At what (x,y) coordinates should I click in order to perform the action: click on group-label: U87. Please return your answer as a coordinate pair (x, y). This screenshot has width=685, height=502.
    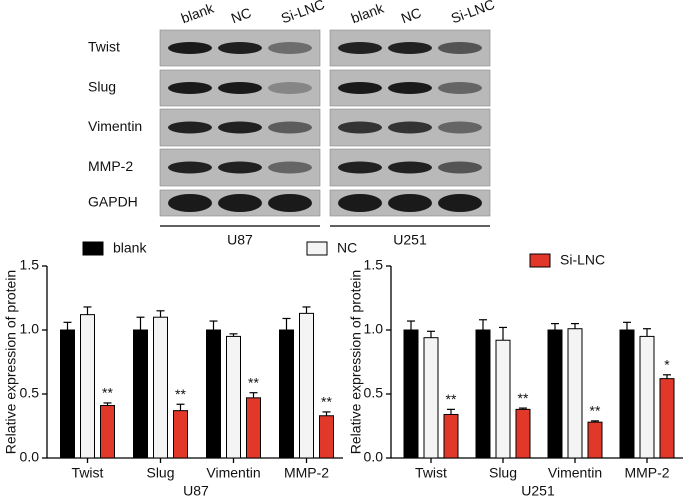
    Looking at the image, I should click on (240, 240).